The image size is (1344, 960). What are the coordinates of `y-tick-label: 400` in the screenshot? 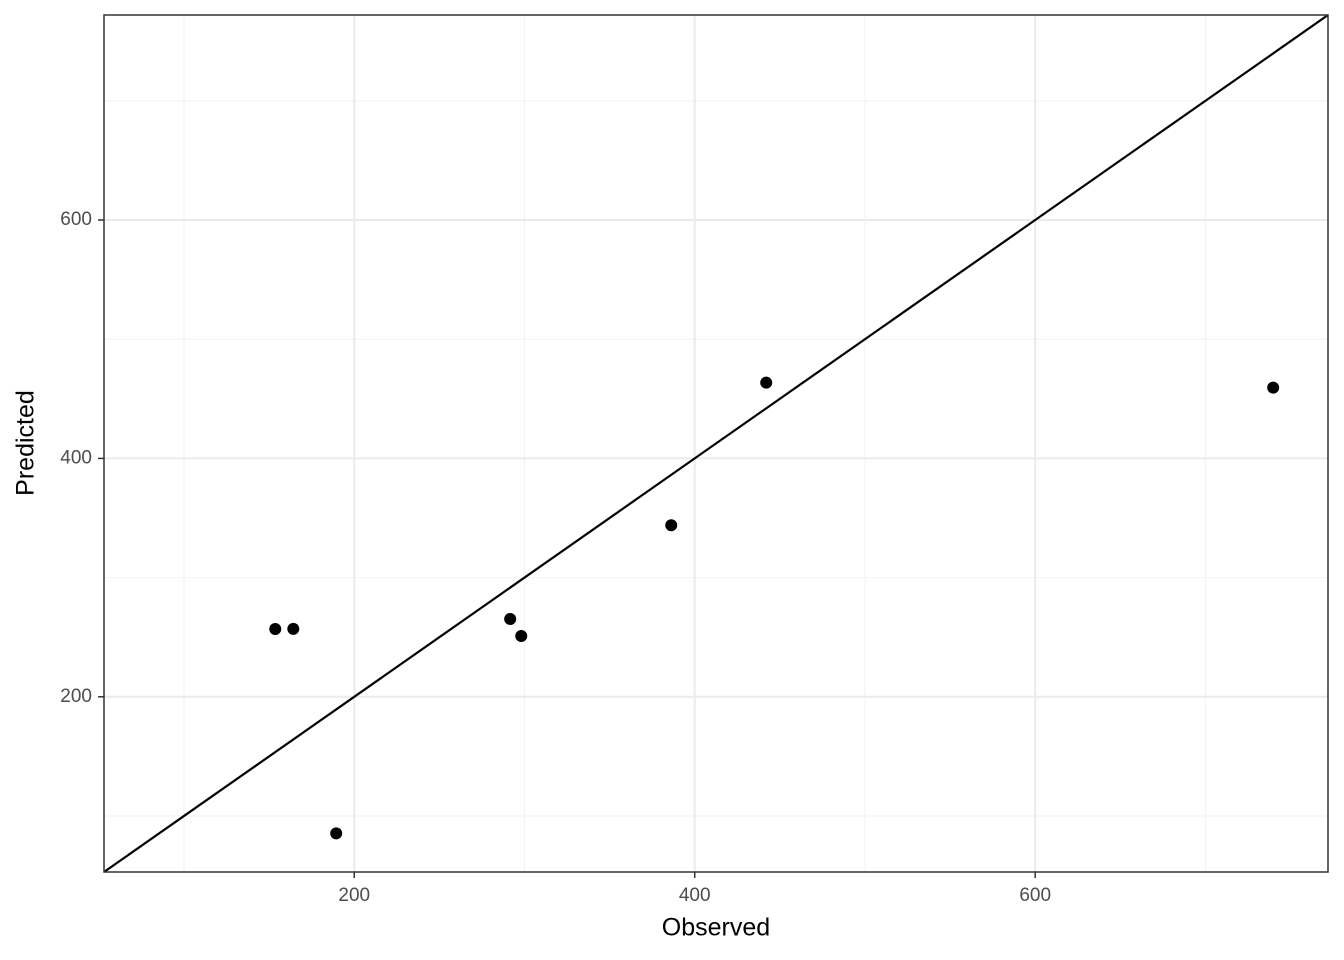 It's located at (76, 457).